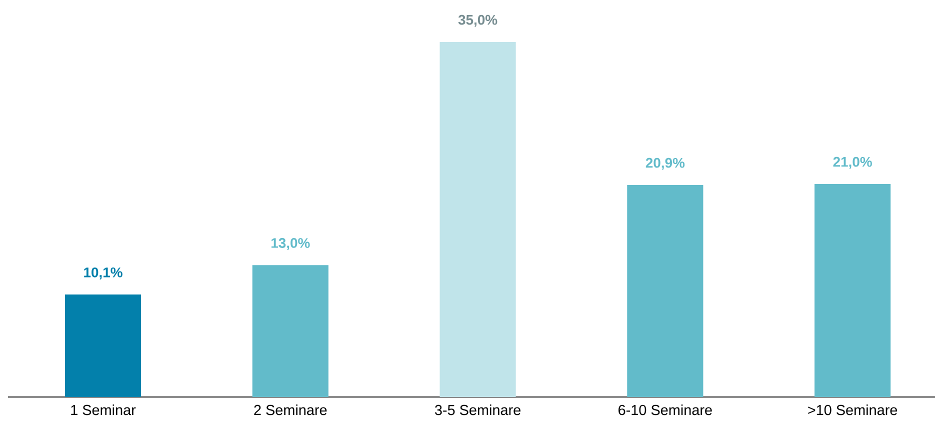 This screenshot has width=935, height=430. Describe the element at coordinates (853, 410) in the screenshot. I see `x-tick-label: >10 Seminare` at that location.